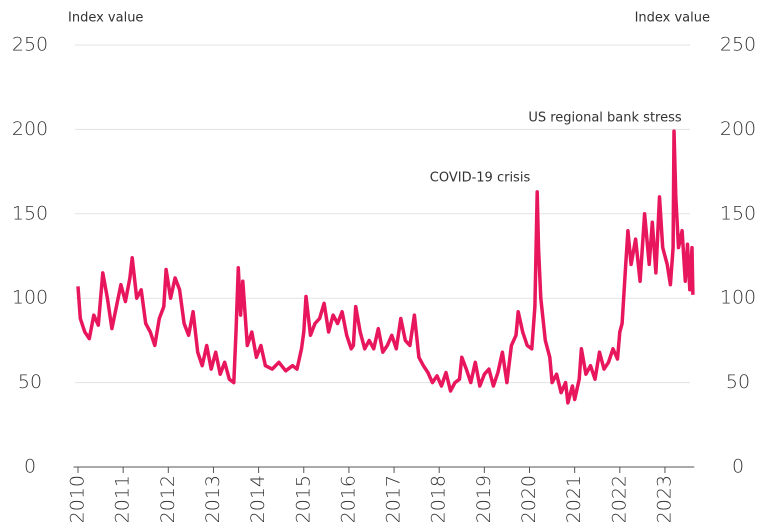  What do you see at coordinates (529, 499) in the screenshot?
I see `x-tick-label: 2020` at bounding box center [529, 499].